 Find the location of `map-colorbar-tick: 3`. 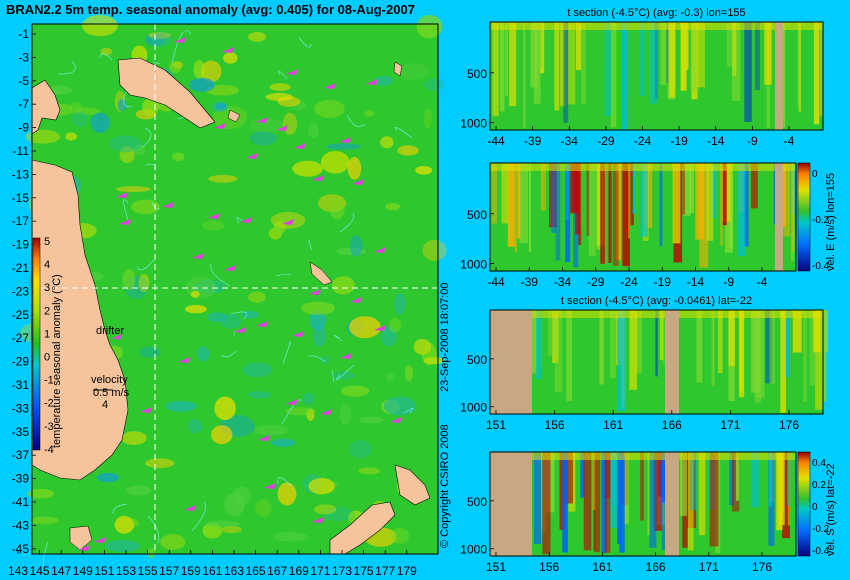

map-colorbar-tick: 3 is located at coordinates (47, 288).